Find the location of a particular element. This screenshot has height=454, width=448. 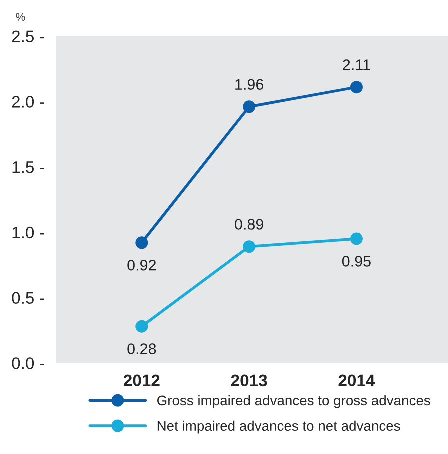

y-tick-label: 1.5 - is located at coordinates (28, 168).